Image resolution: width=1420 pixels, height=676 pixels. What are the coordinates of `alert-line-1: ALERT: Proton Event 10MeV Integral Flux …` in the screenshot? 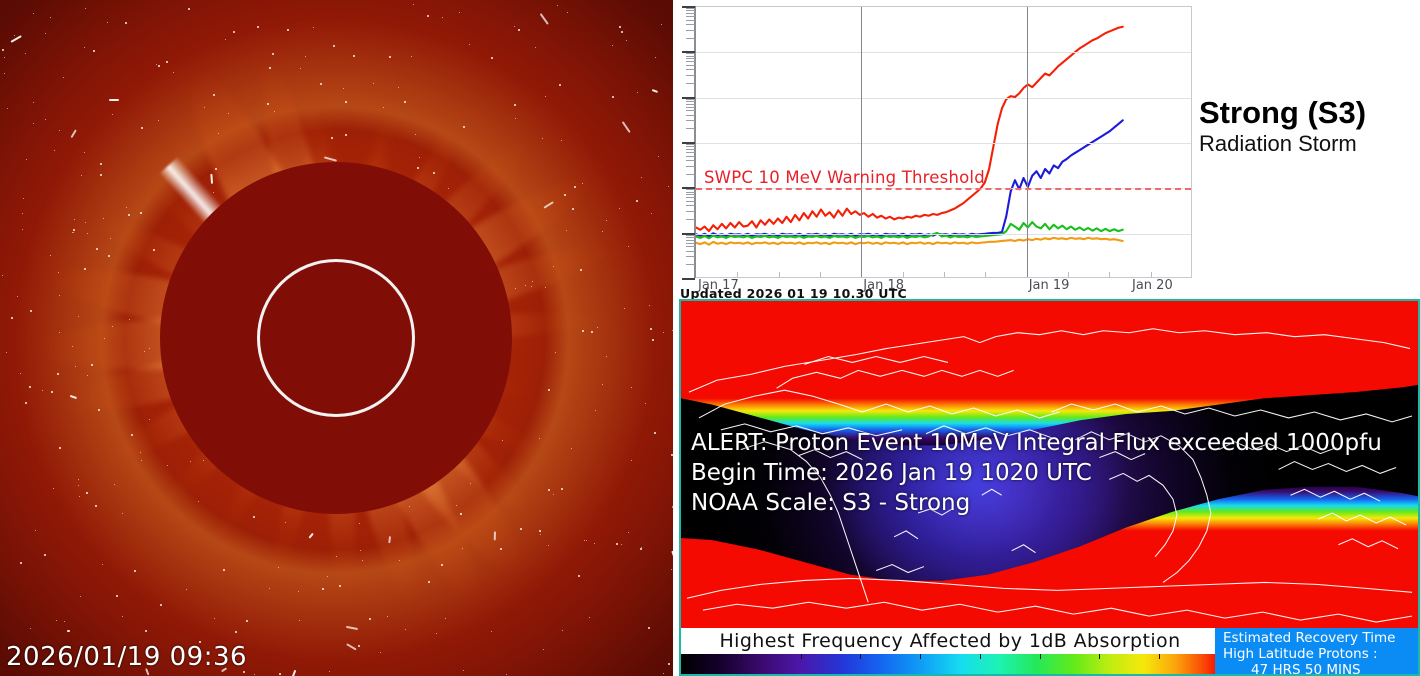 It's located at (1036, 443).